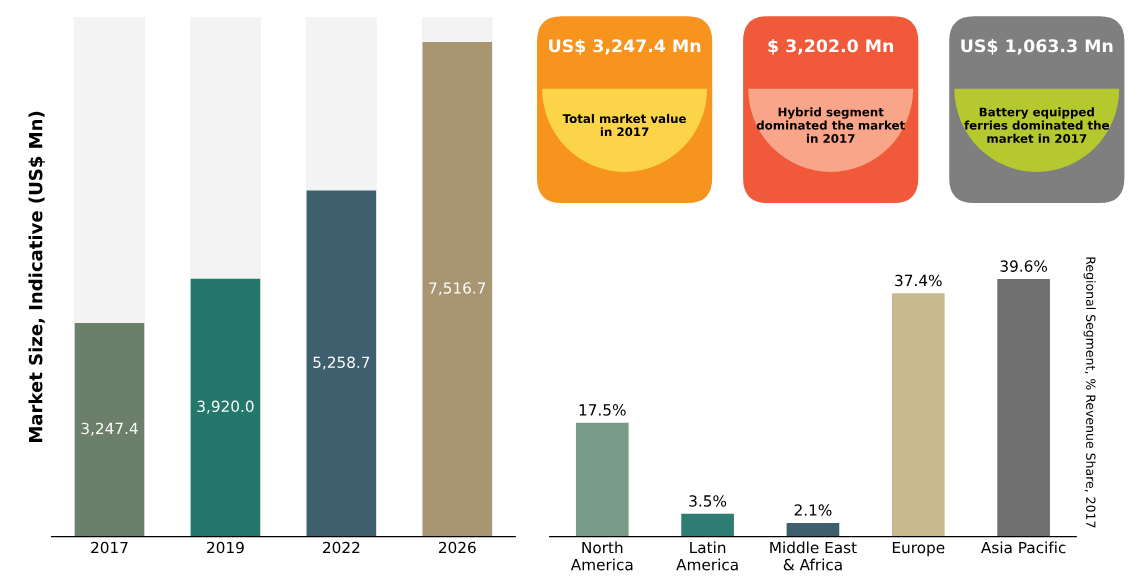  What do you see at coordinates (225, 547) in the screenshot?
I see `x-tick-label: 2019` at bounding box center [225, 547].